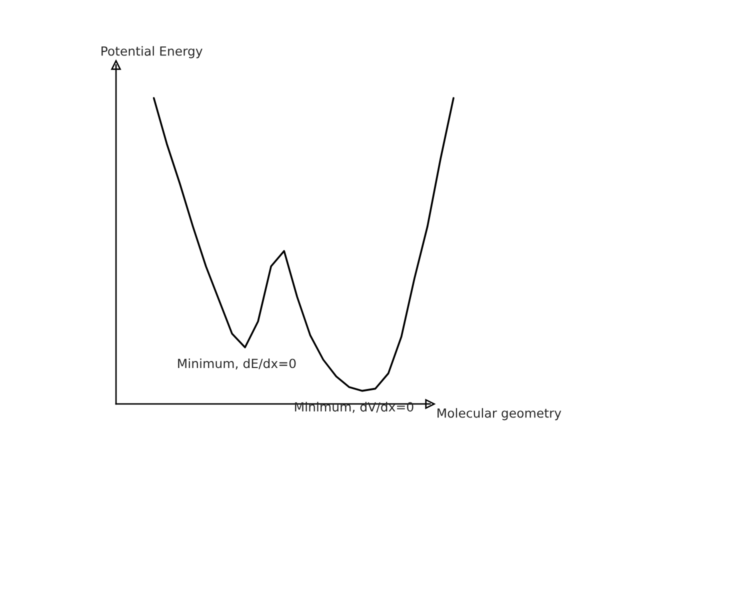  I want to click on x-axis-title: Molecular geometry, so click(500, 414).